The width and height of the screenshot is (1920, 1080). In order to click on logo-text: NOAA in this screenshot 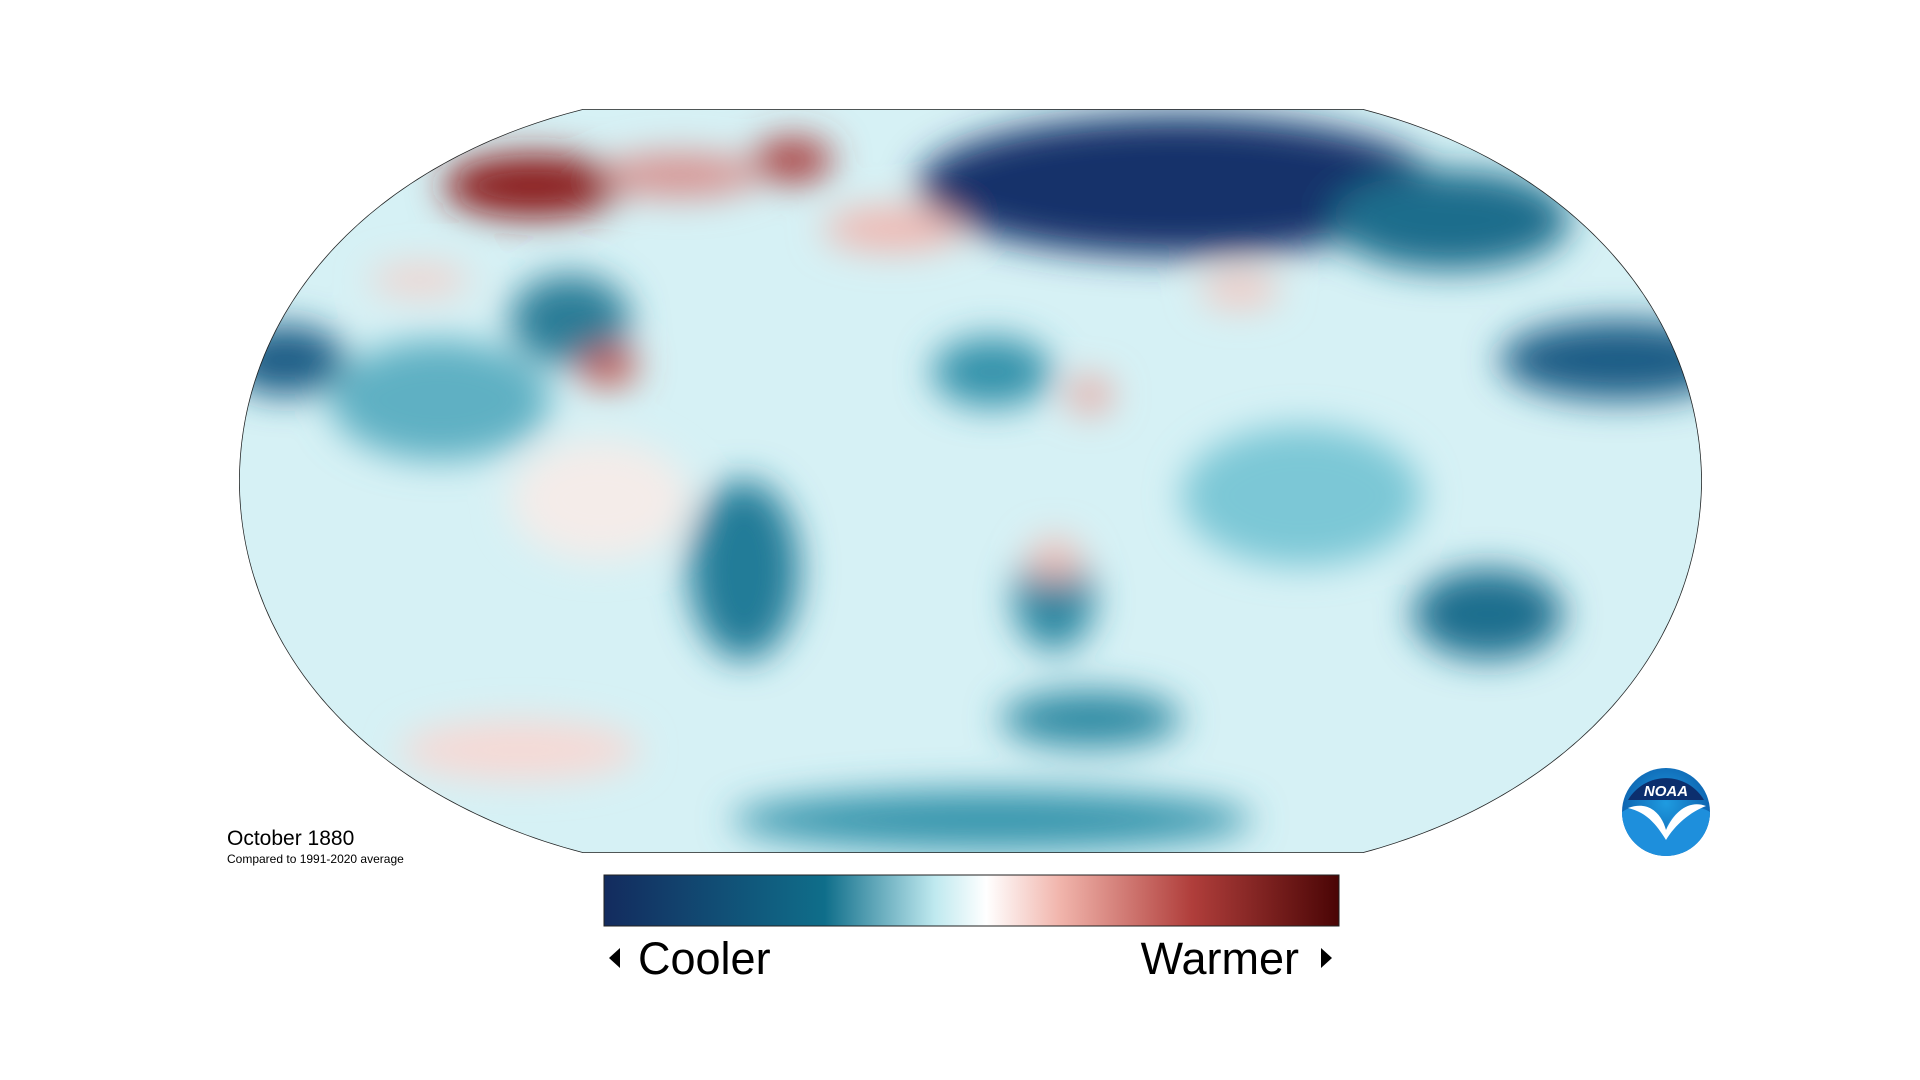, I will do `click(1666, 791)`.